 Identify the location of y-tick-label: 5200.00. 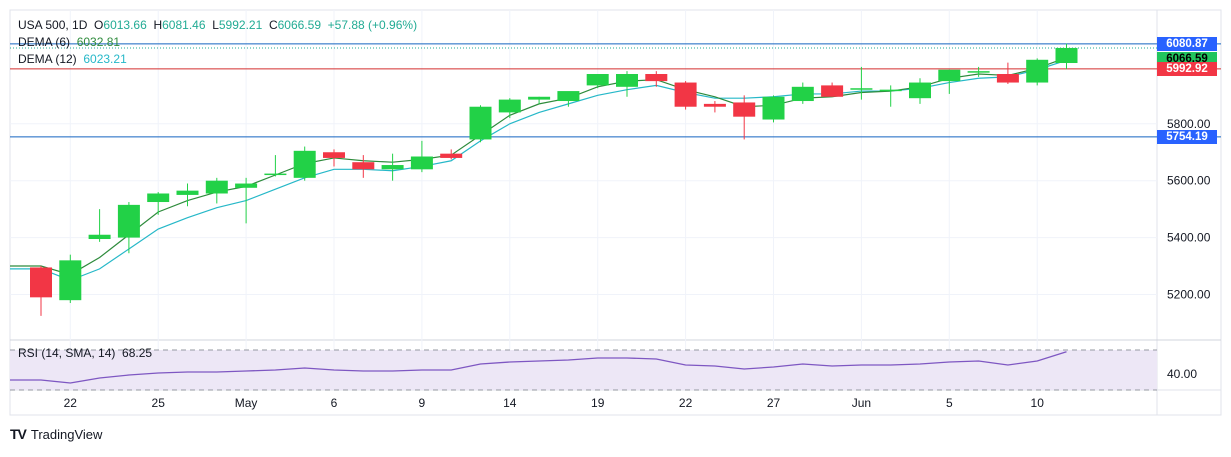
(1189, 294).